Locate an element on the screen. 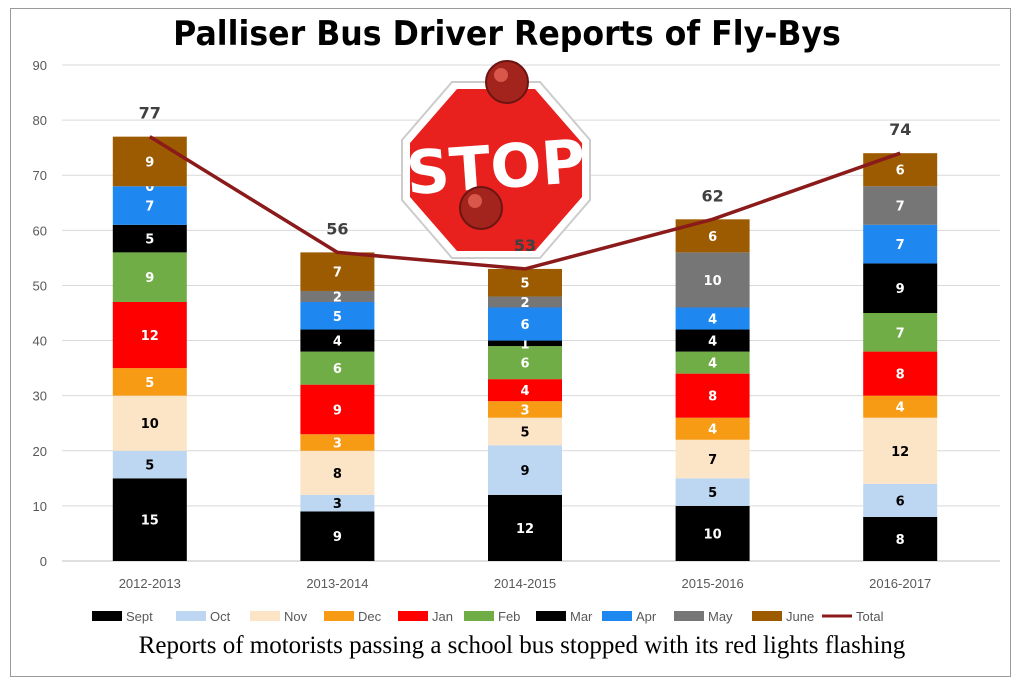  legend-label: Oct is located at coordinates (220, 616).